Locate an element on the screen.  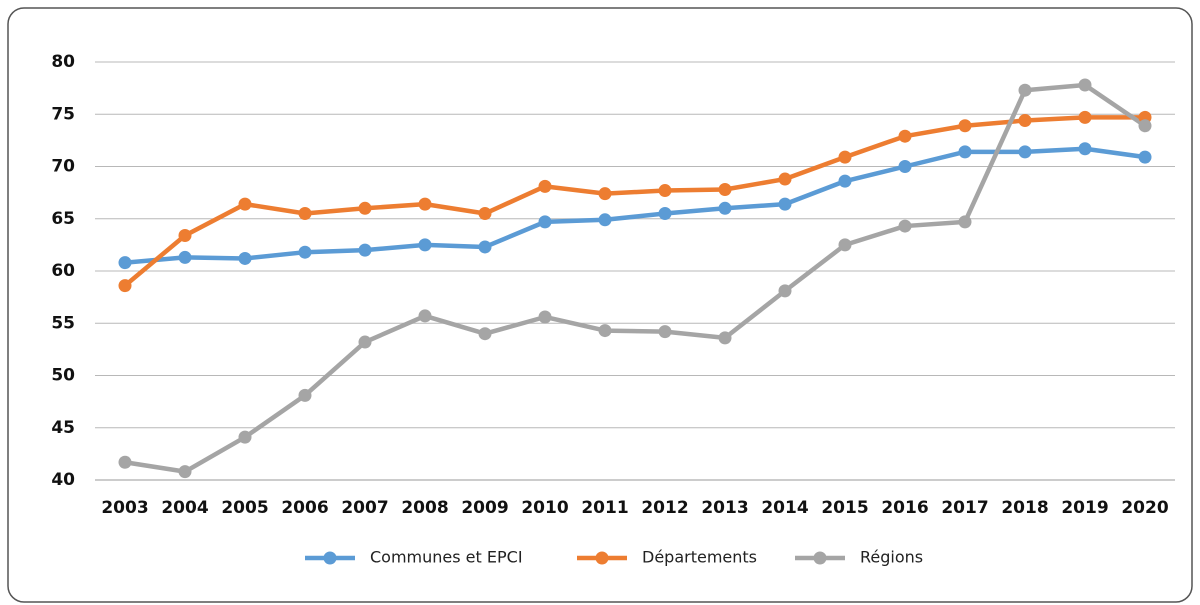
x-tick-label: 2018 is located at coordinates (1024, 508).